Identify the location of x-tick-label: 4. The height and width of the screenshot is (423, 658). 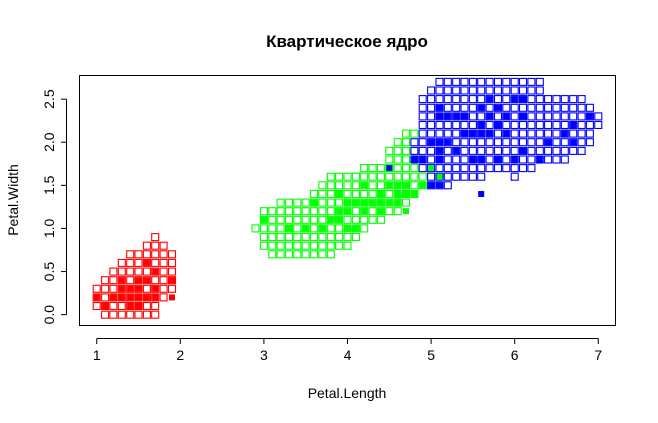
(348, 355).